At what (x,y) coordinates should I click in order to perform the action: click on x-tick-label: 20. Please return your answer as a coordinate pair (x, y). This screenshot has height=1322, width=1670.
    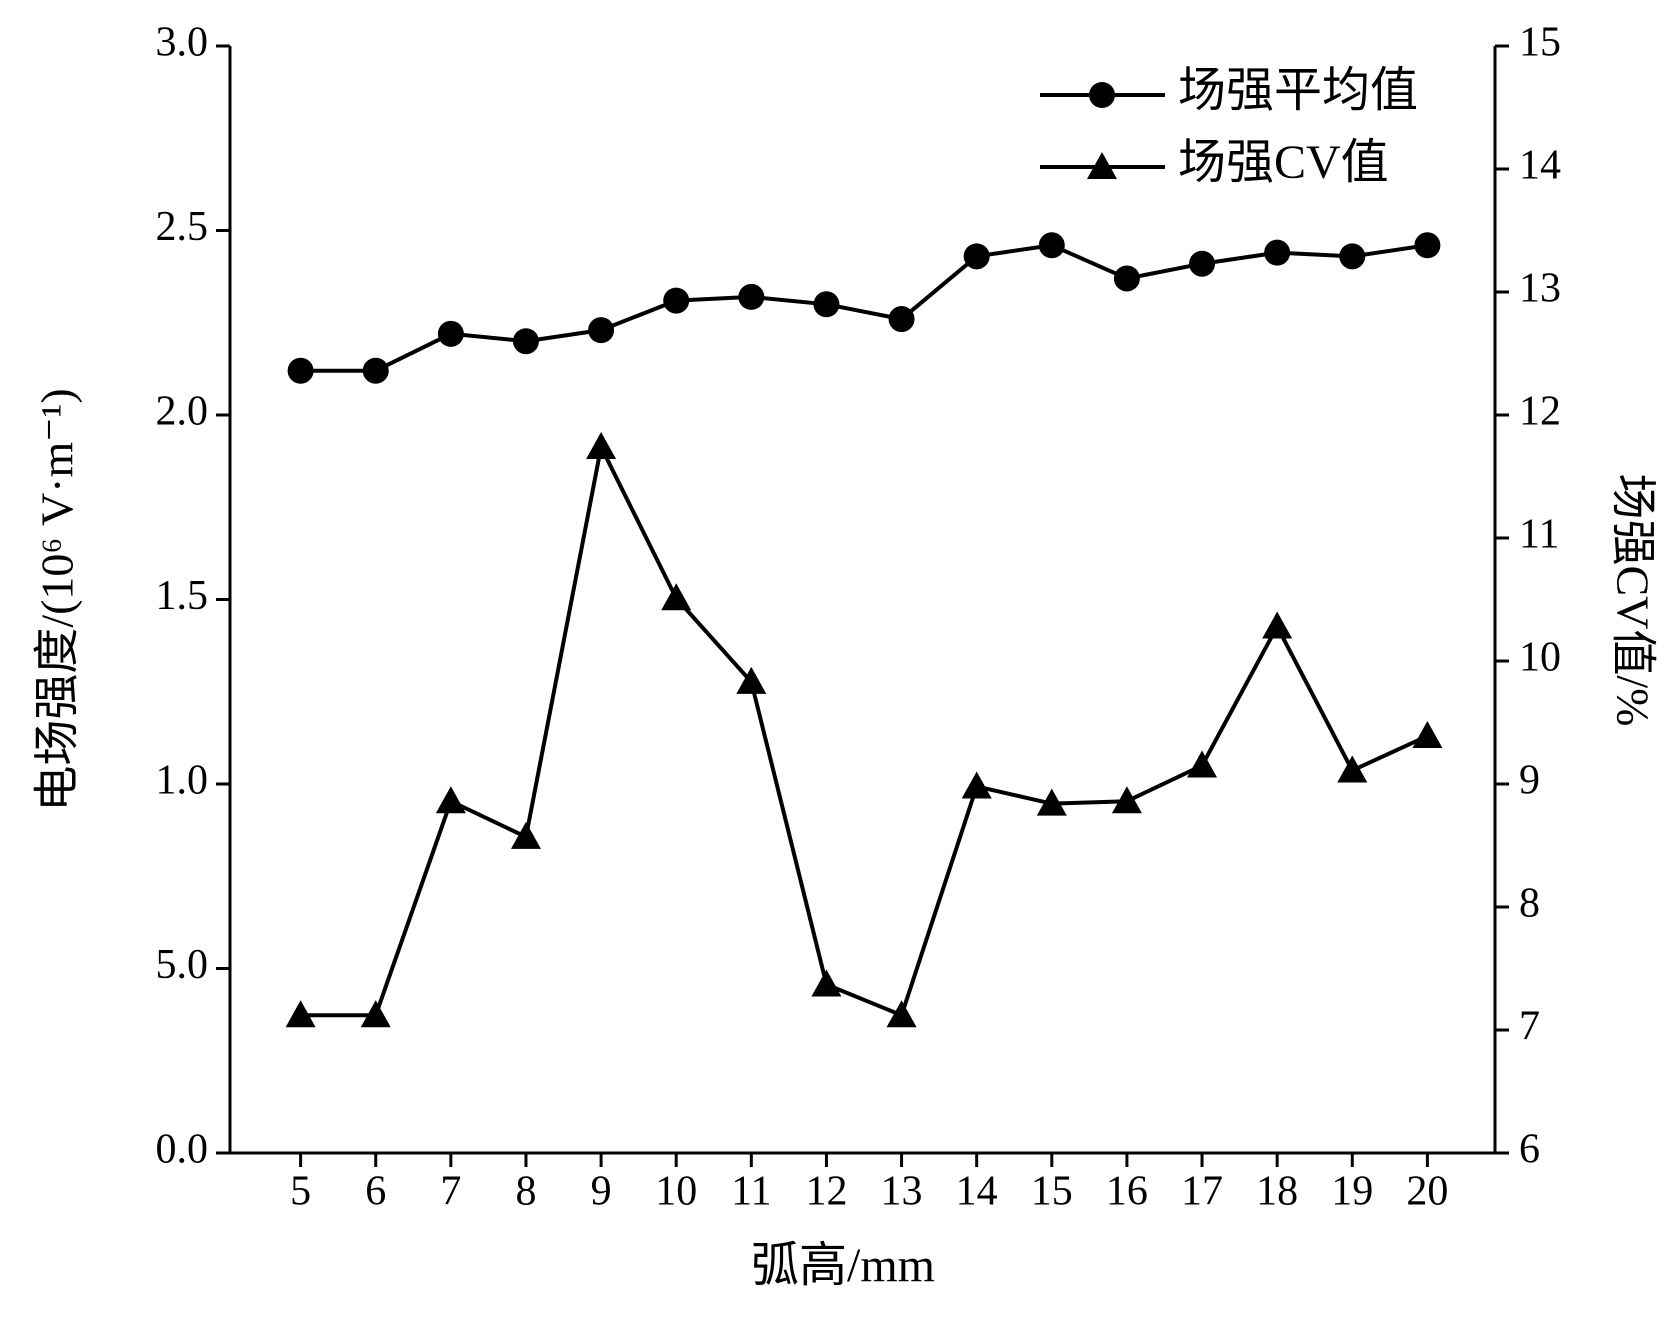
    Looking at the image, I should click on (1427, 1192).